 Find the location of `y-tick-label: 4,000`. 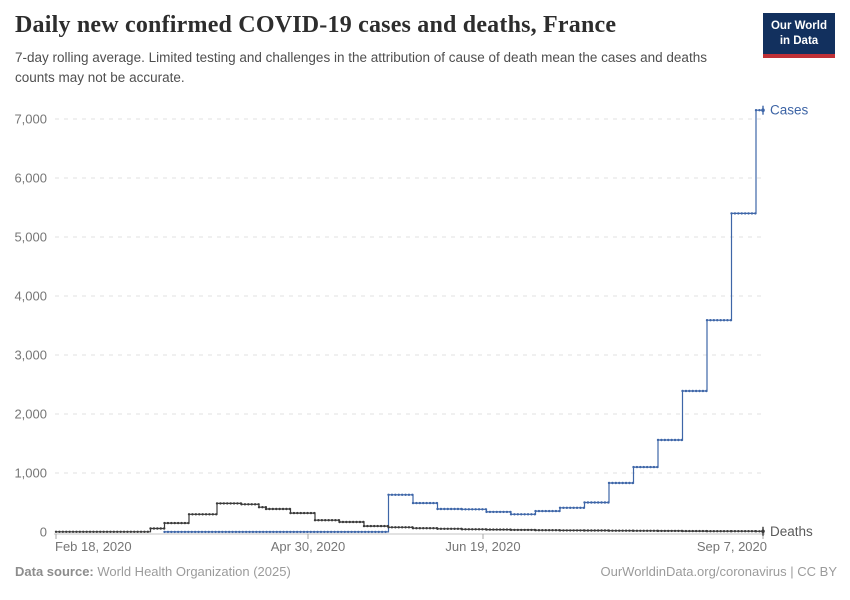

y-tick-label: 4,000 is located at coordinates (30, 296).